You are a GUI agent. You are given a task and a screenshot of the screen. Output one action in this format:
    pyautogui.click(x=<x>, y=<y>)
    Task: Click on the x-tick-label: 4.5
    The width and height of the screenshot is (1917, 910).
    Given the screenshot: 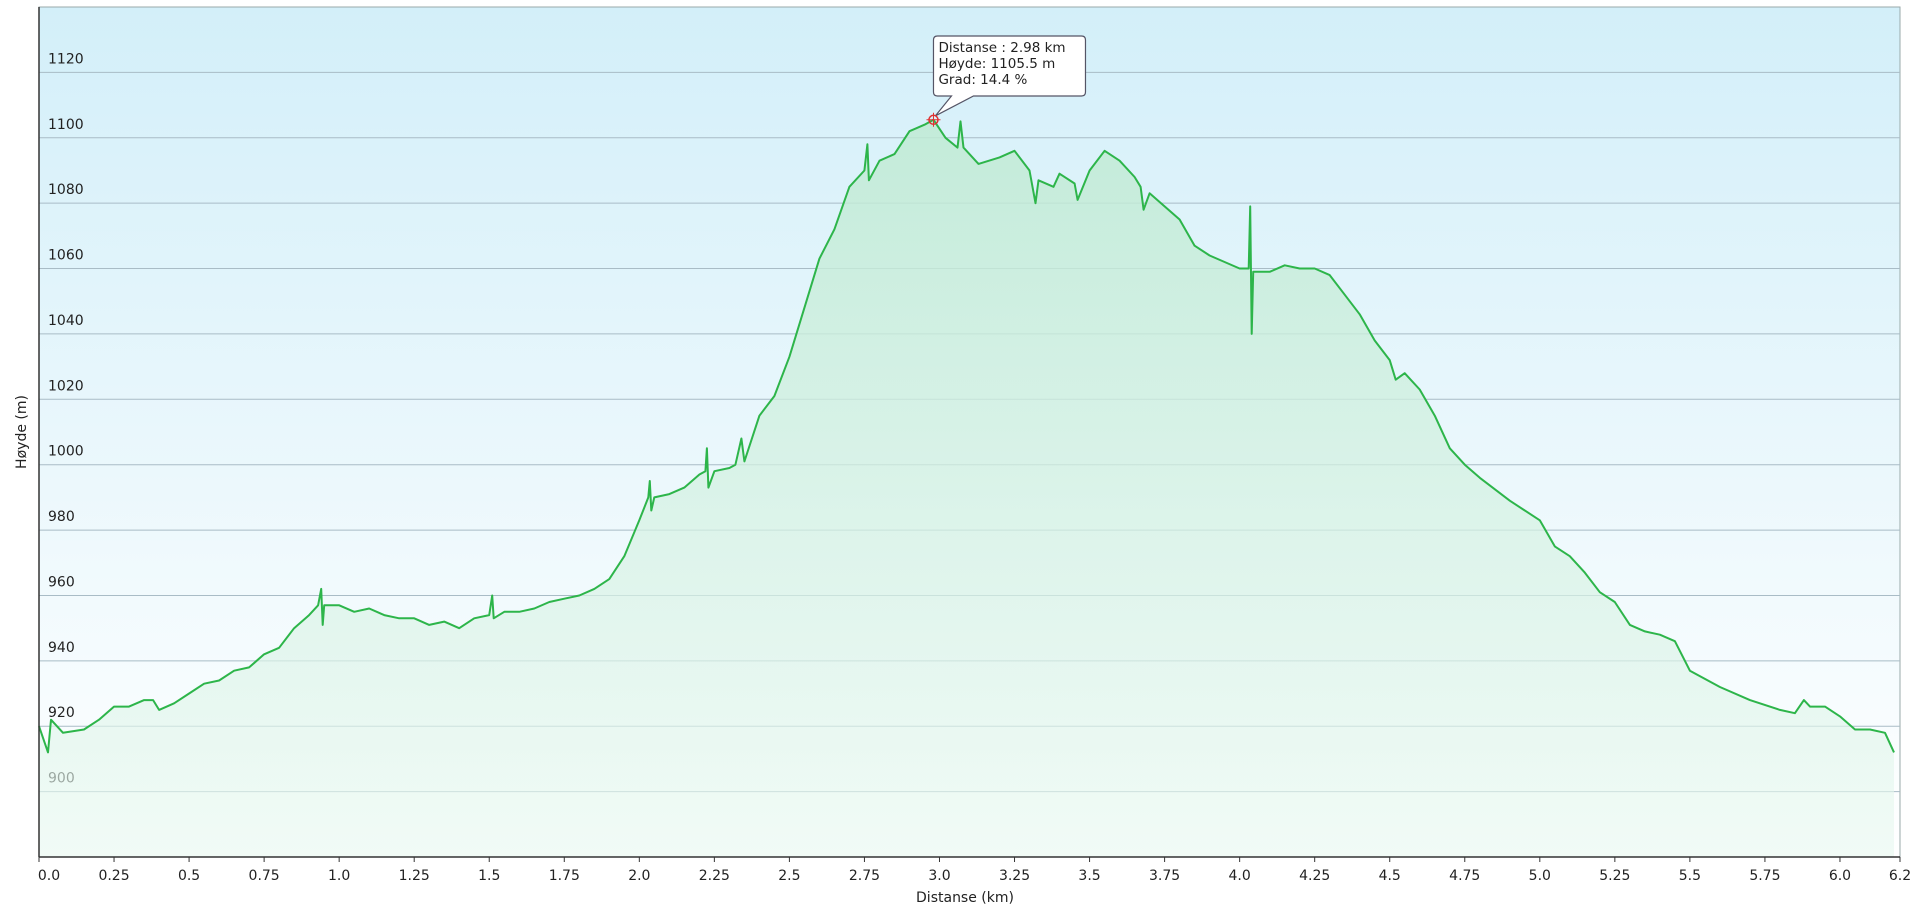 What is the action you would take?
    pyautogui.click(x=1390, y=876)
    